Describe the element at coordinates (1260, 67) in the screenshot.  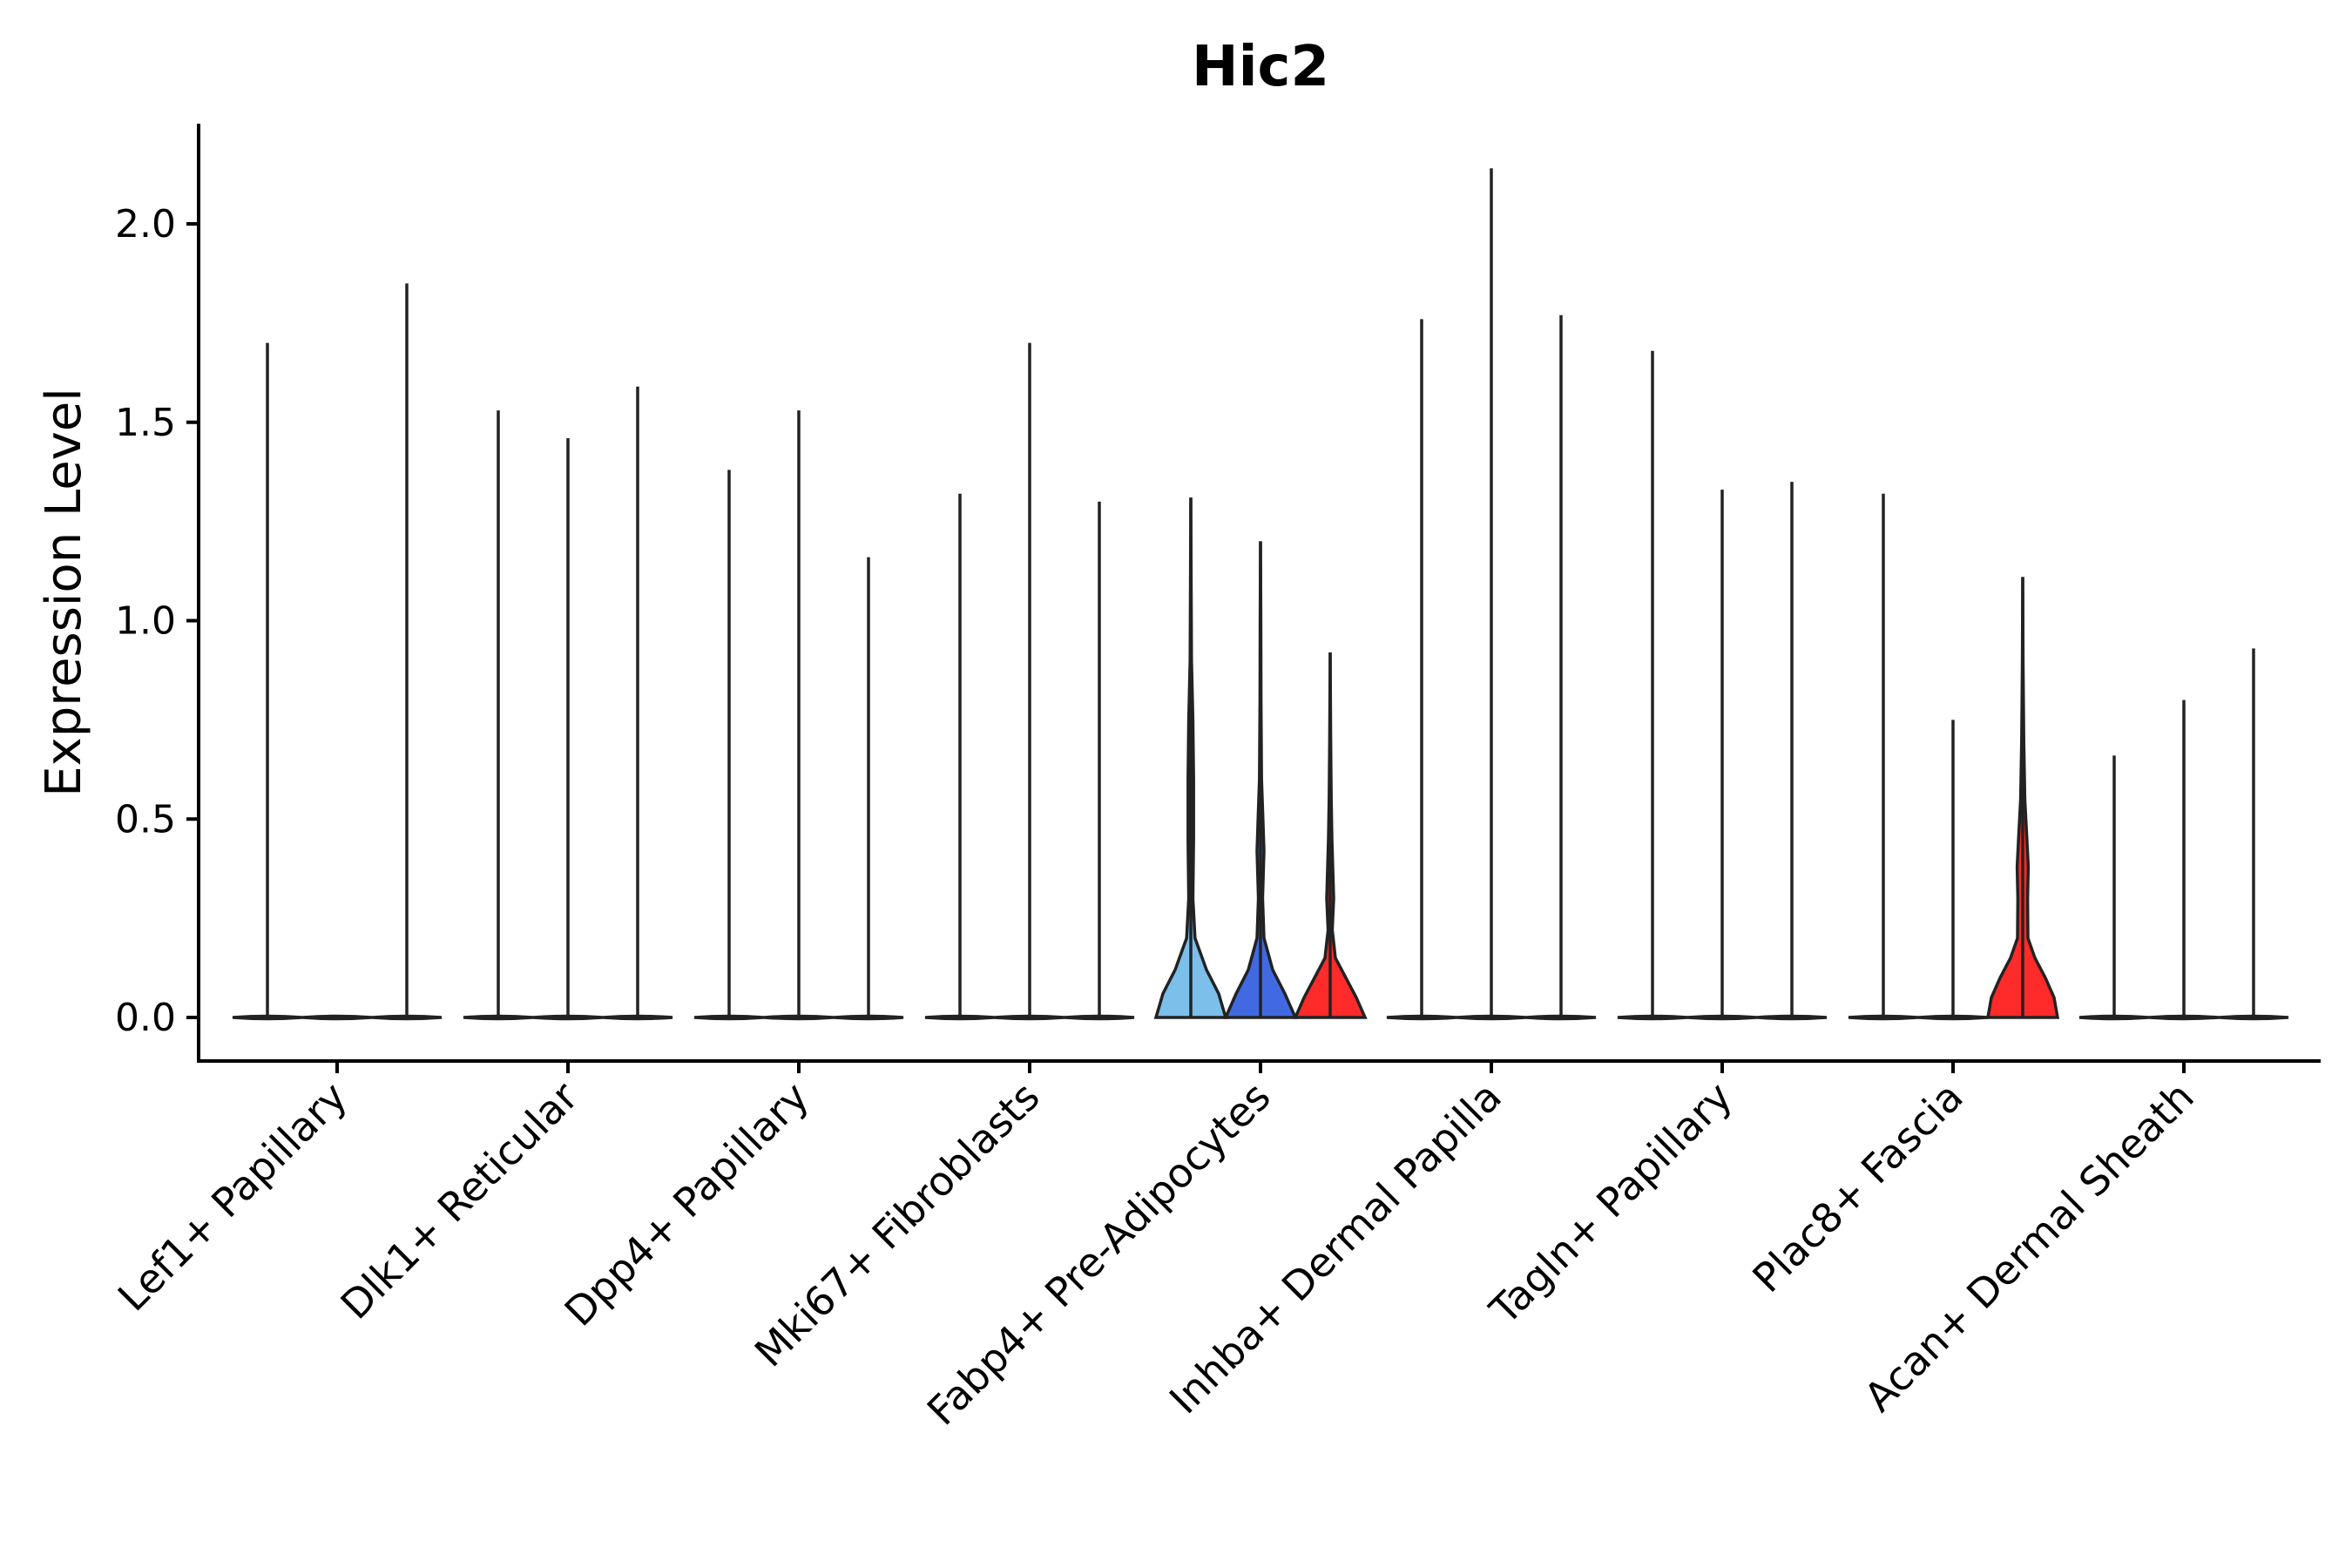
I see `chart-title: Hic2` at that location.